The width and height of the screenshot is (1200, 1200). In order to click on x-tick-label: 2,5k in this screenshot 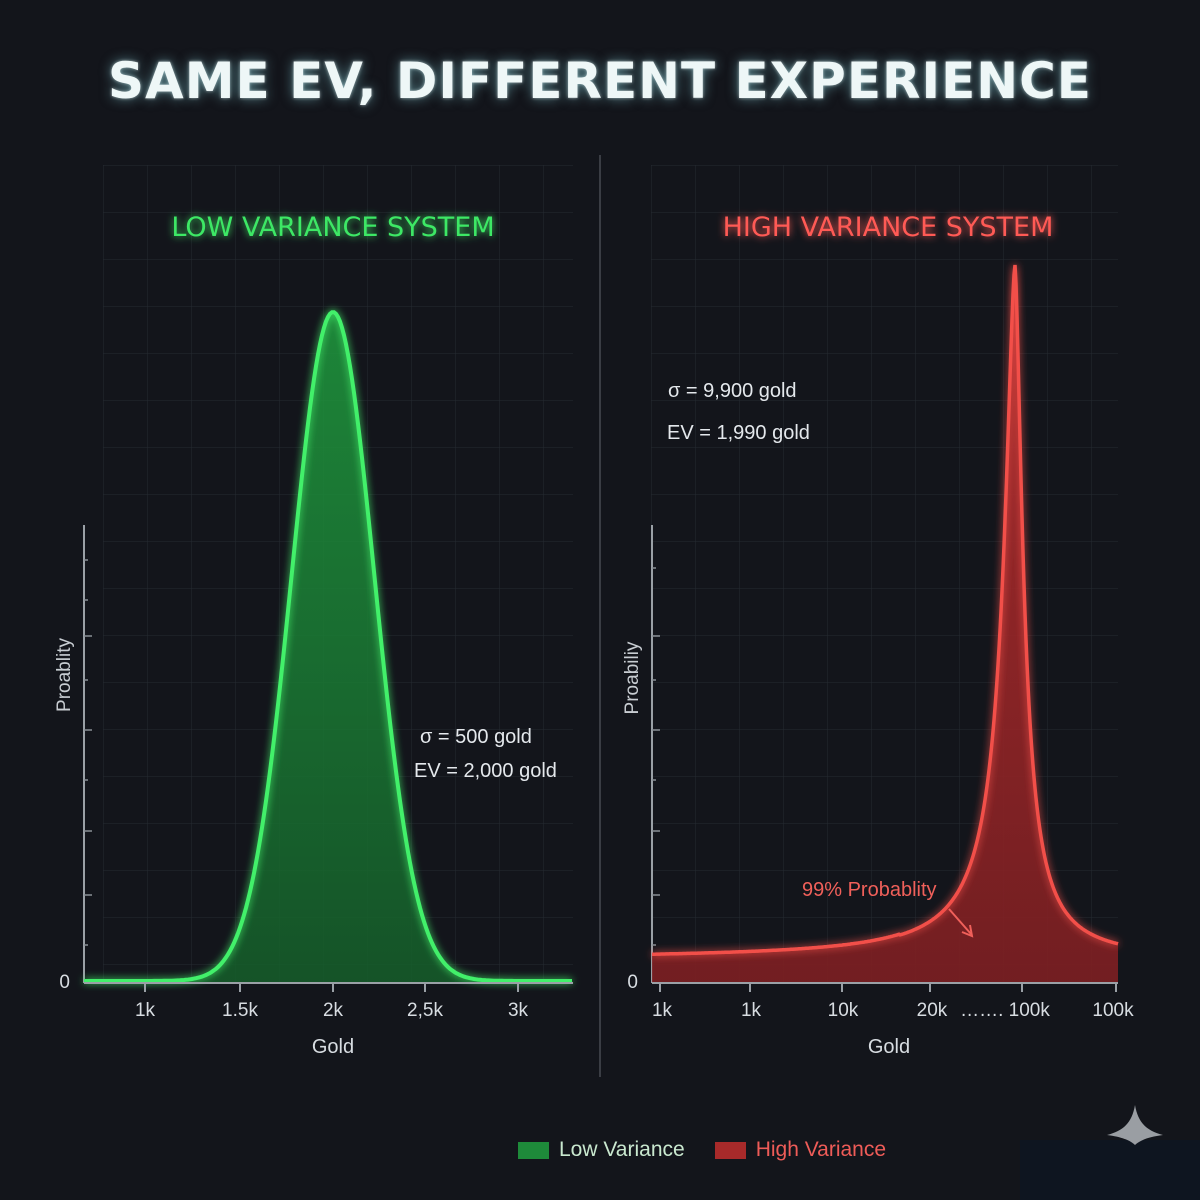, I will do `click(425, 1010)`.